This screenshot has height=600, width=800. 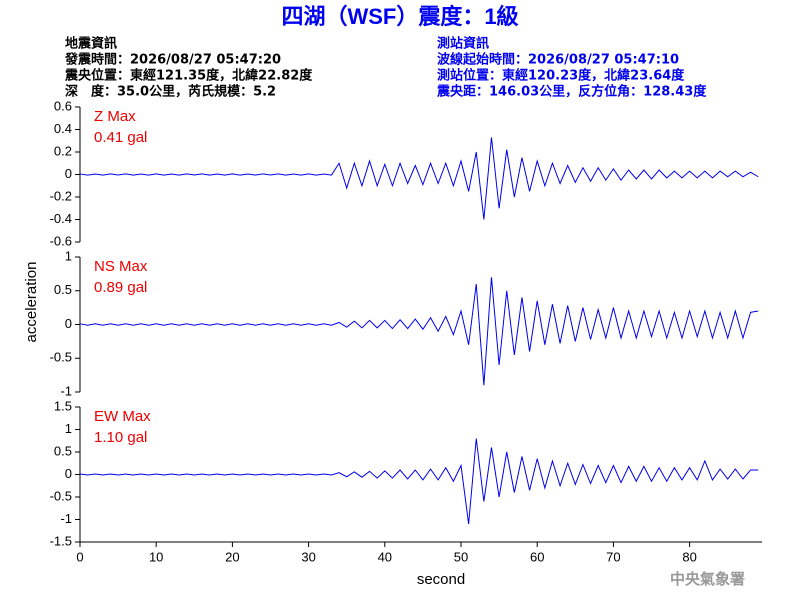 What do you see at coordinates (91, 44) in the screenshot?
I see `info-text: 地震資訊` at bounding box center [91, 44].